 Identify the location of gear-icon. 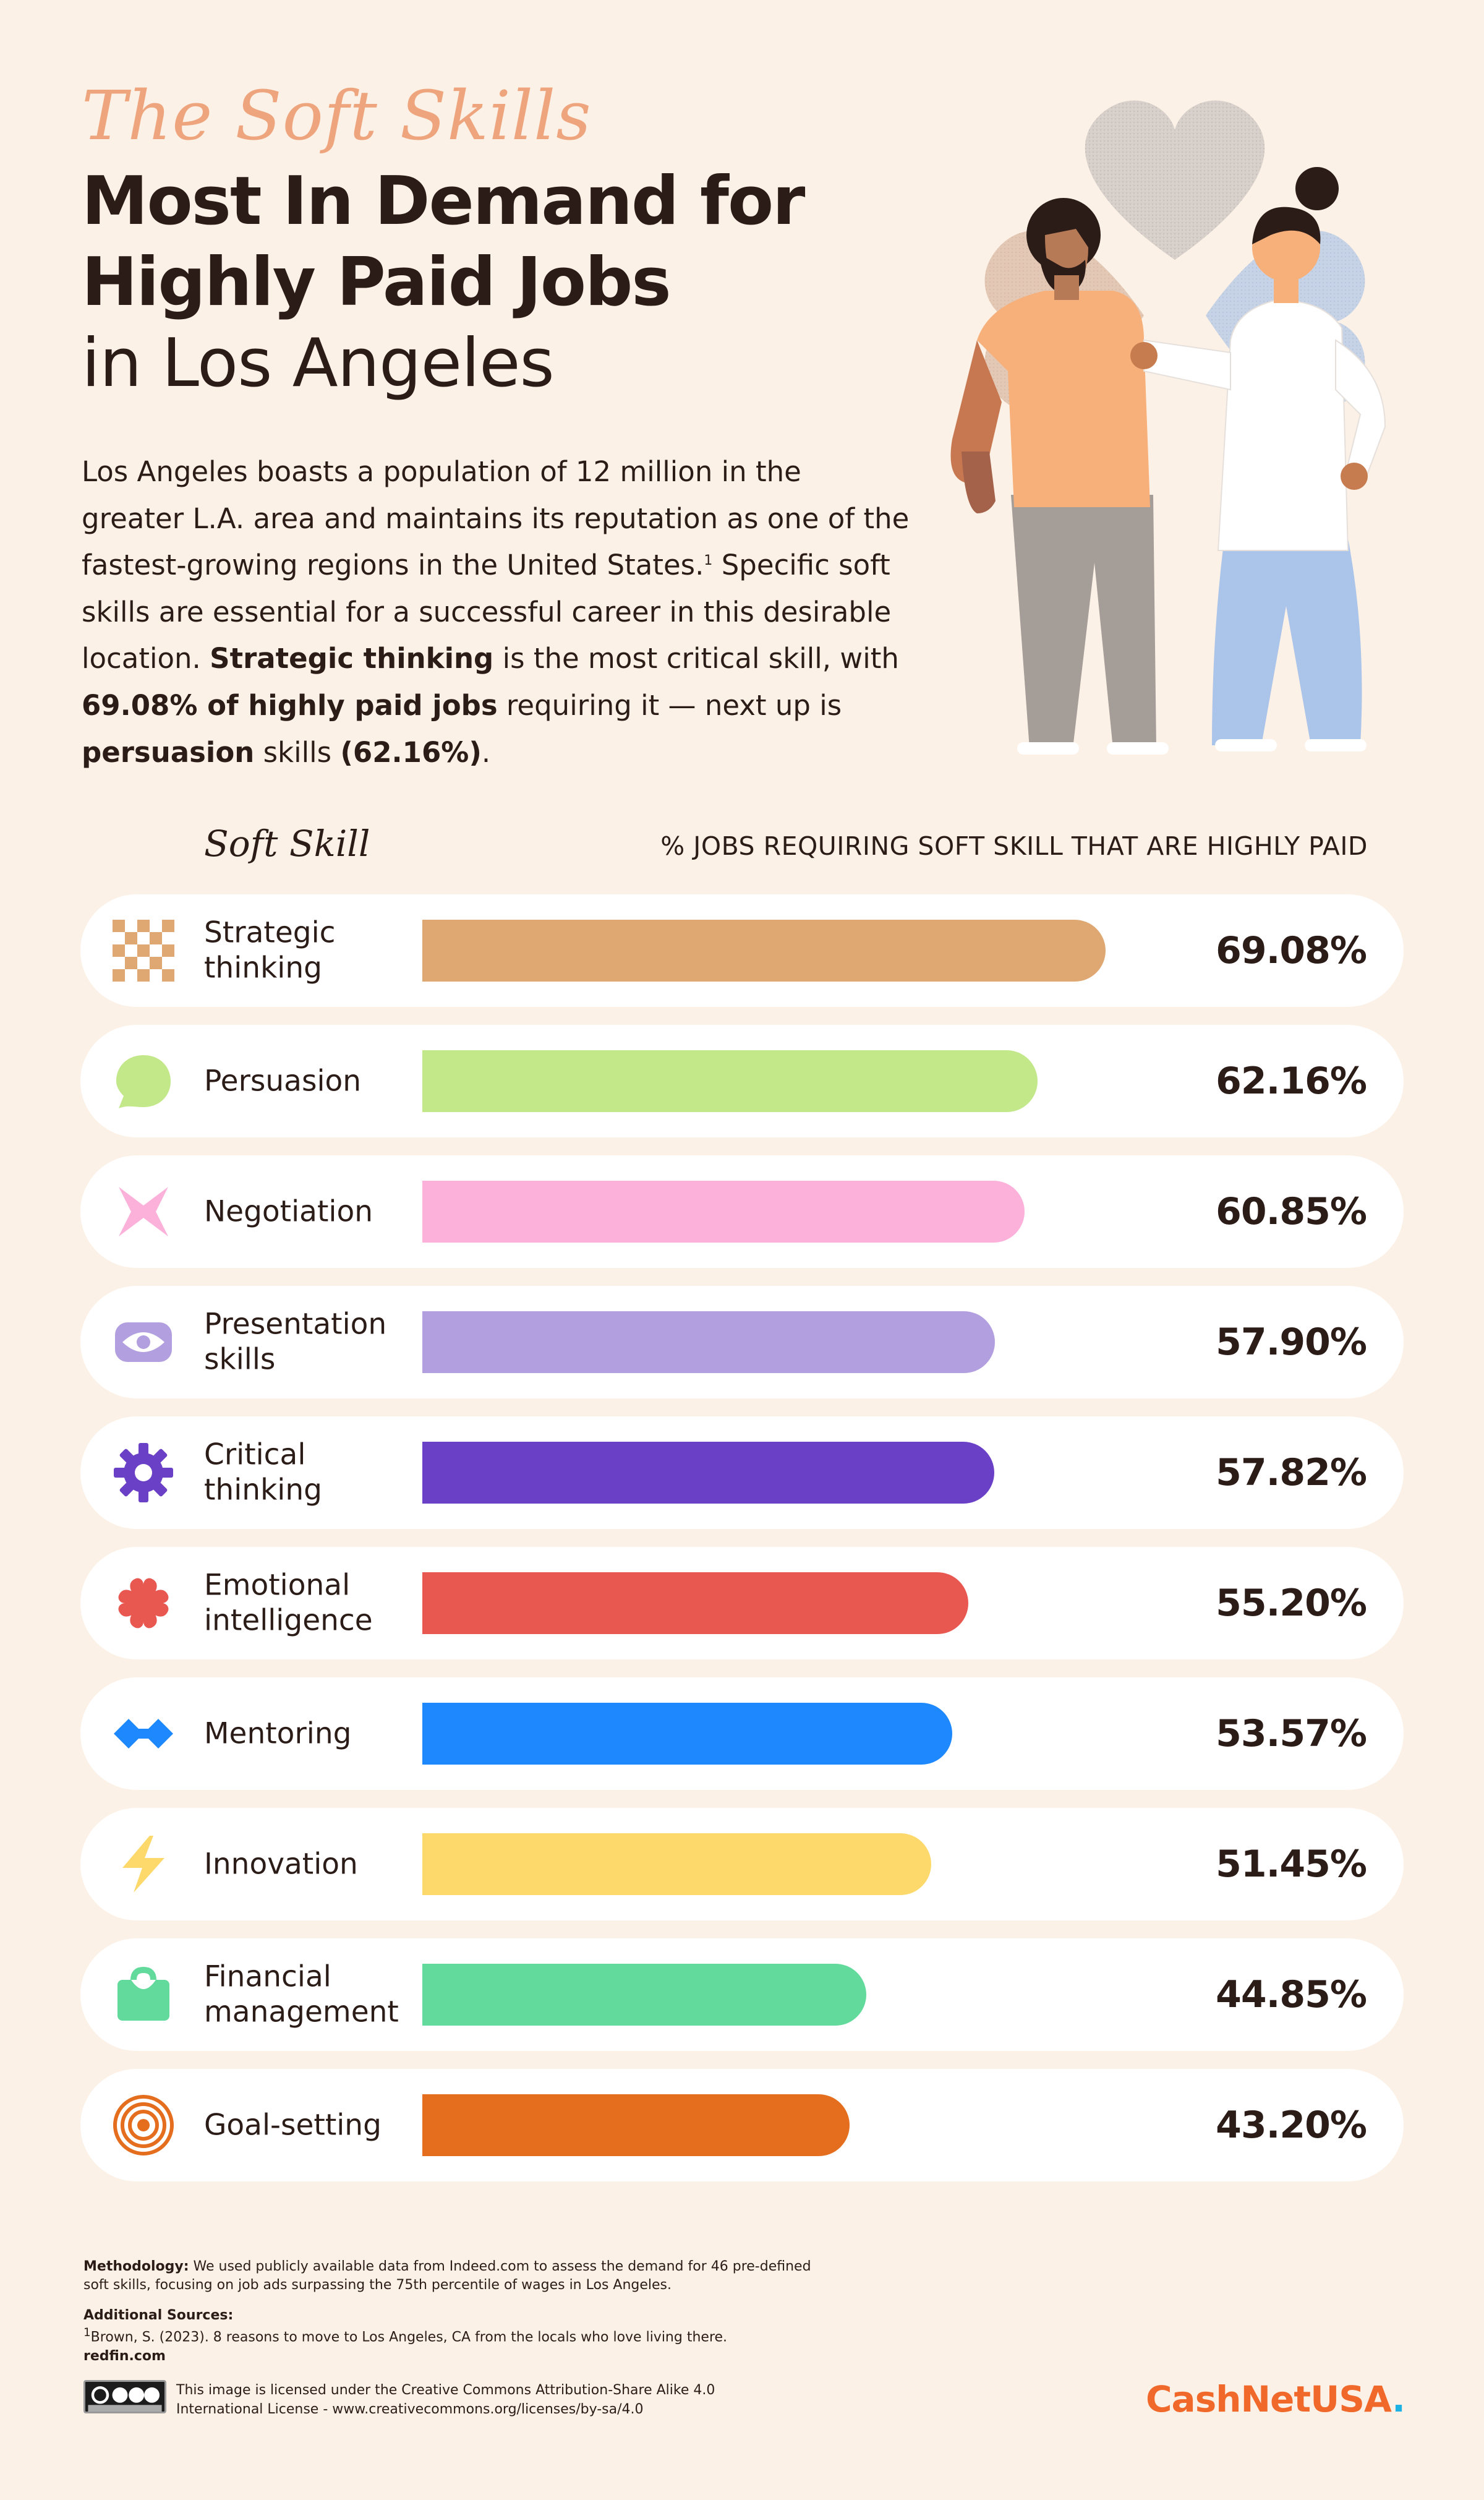
(143, 1472).